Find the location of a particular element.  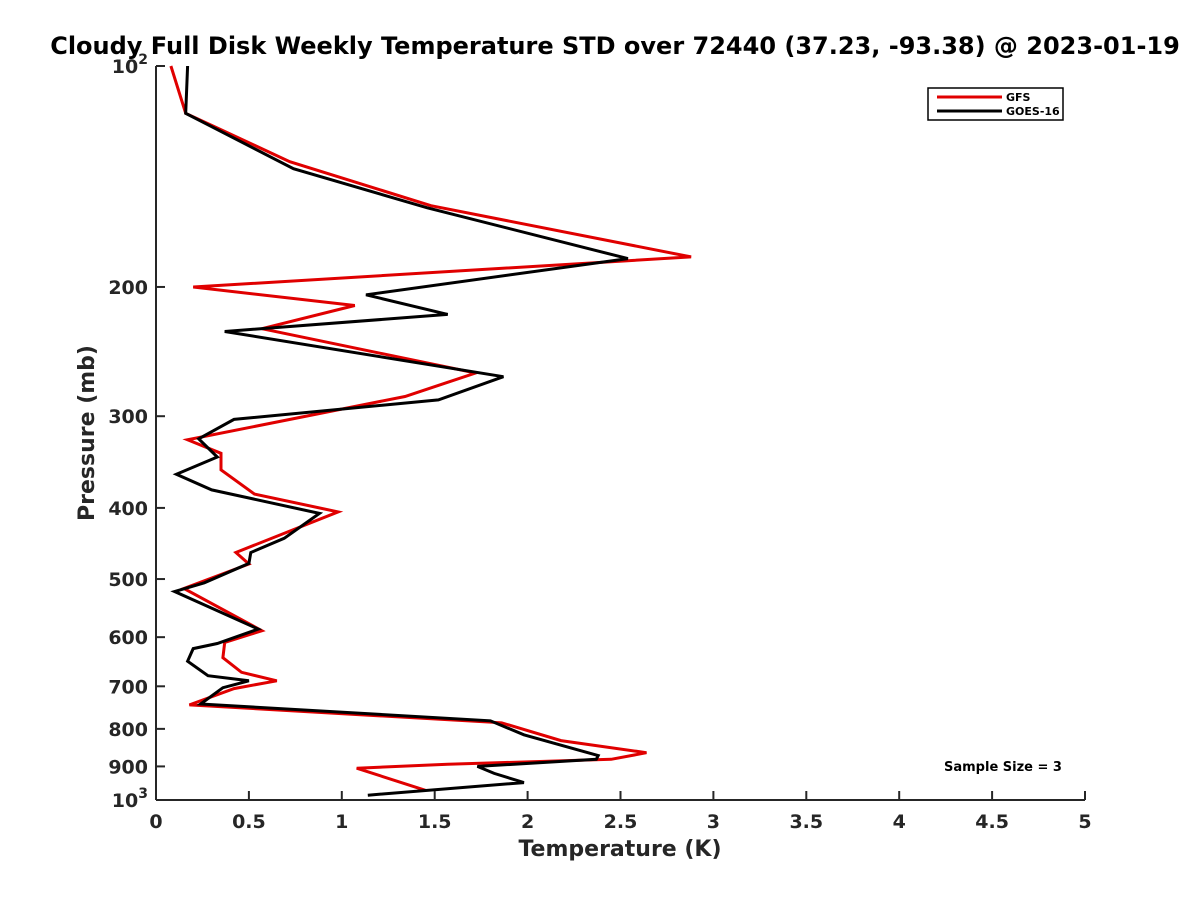

x-axis-title: Temperature (K) is located at coordinates (619, 849).